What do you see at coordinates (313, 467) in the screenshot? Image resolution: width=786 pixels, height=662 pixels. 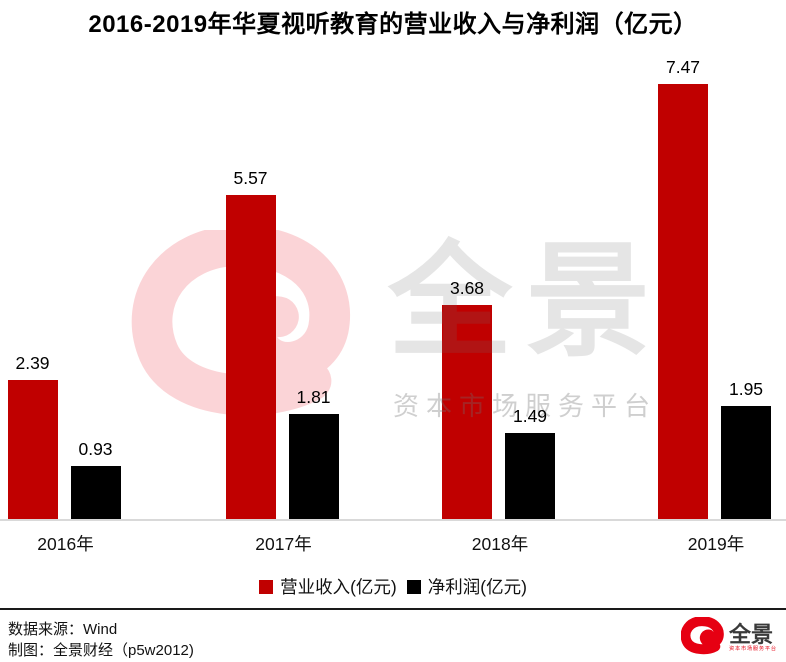 I see `bar-profit-2017年` at bounding box center [313, 467].